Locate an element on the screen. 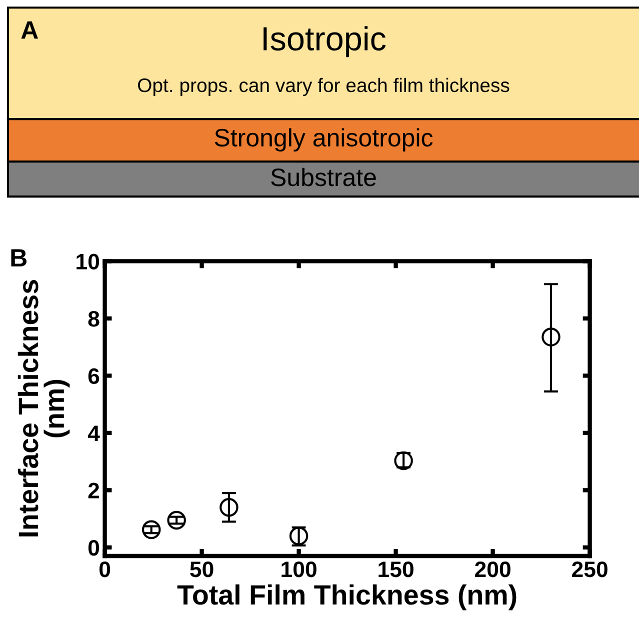  y-tick-label: 10 is located at coordinates (88, 262).